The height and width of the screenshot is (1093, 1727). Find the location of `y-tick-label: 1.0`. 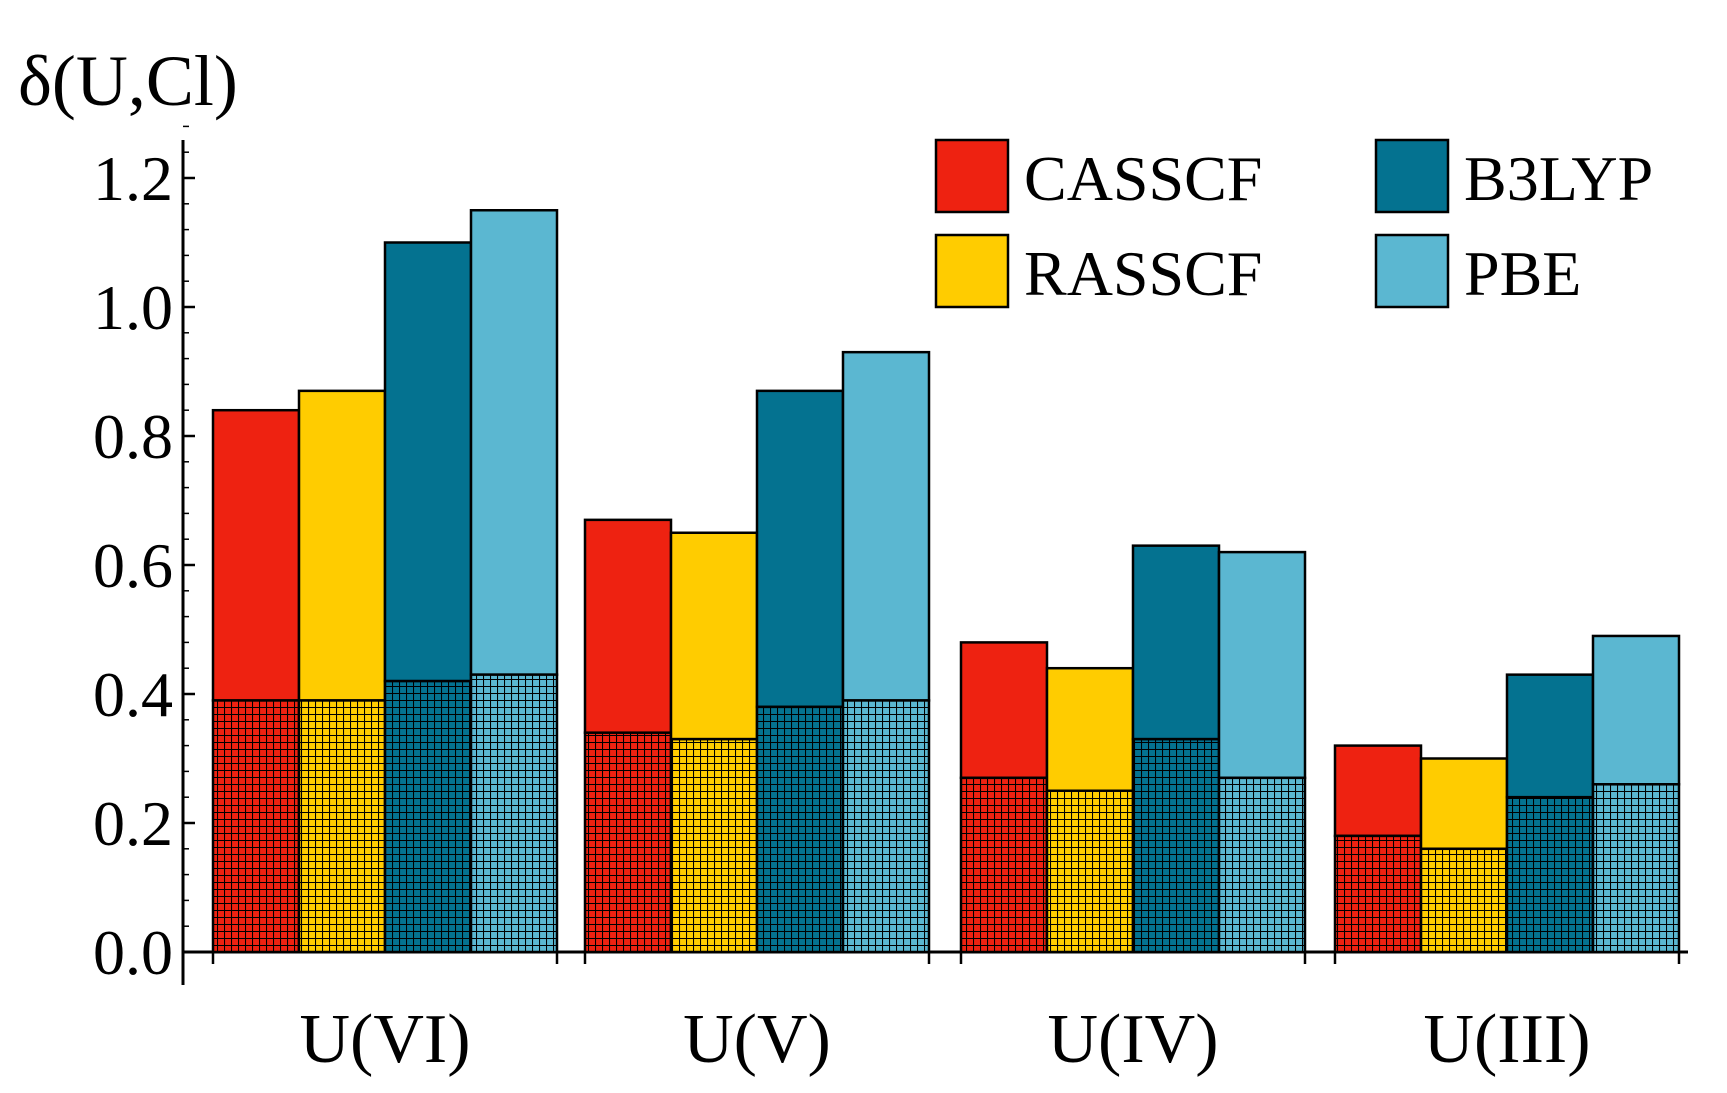

y-tick-label: 1.0 is located at coordinates (133, 307).